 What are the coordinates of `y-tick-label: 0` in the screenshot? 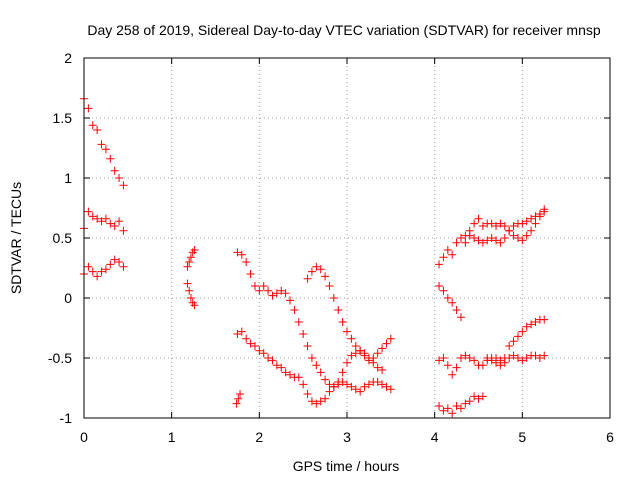 It's located at (68, 298).